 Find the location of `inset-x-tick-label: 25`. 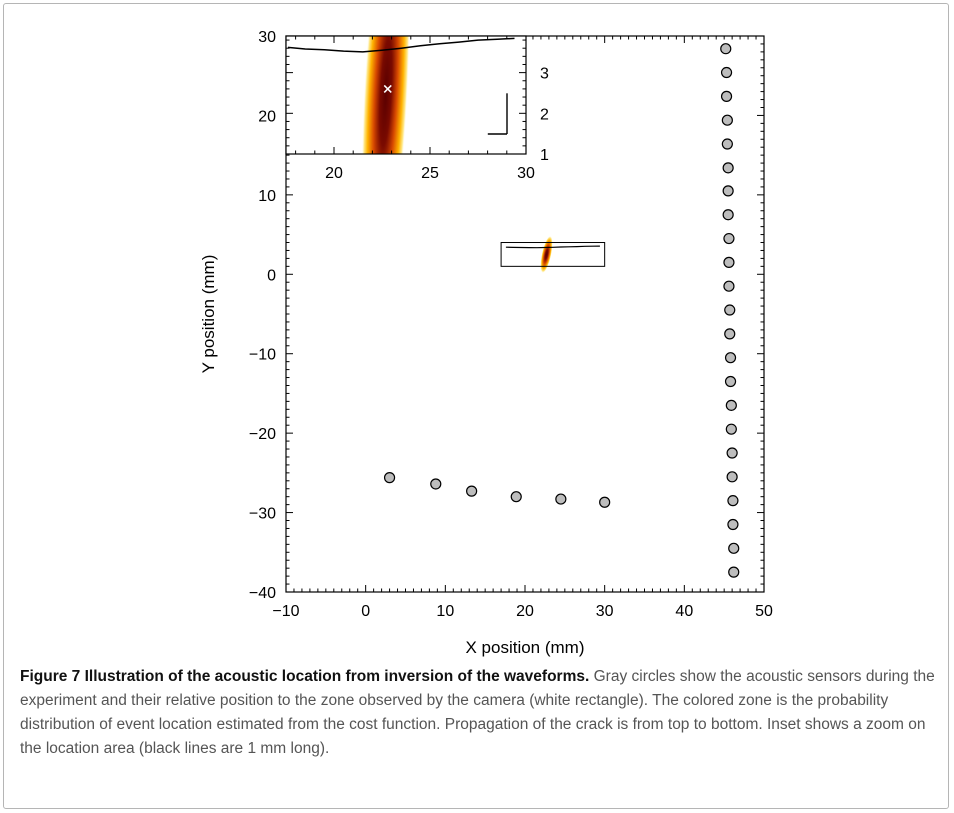

inset-x-tick-label: 25 is located at coordinates (430, 173).